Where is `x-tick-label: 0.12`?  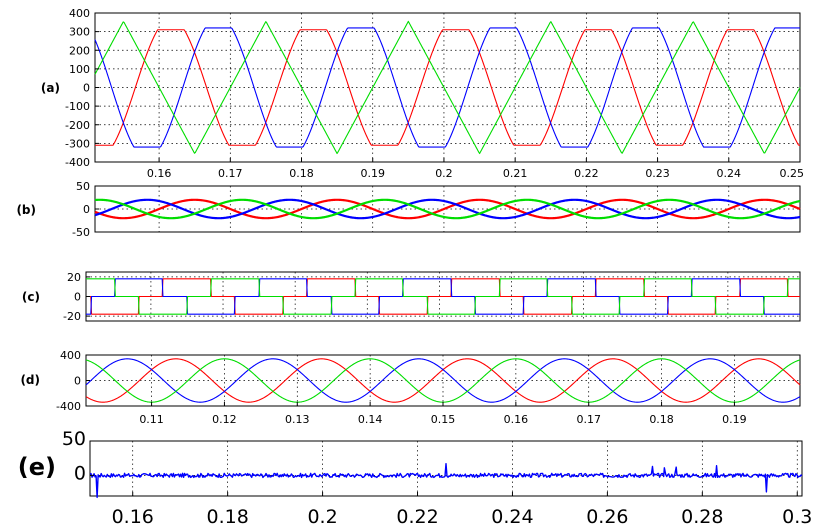
x-tick-label: 0.12 is located at coordinates (224, 419).